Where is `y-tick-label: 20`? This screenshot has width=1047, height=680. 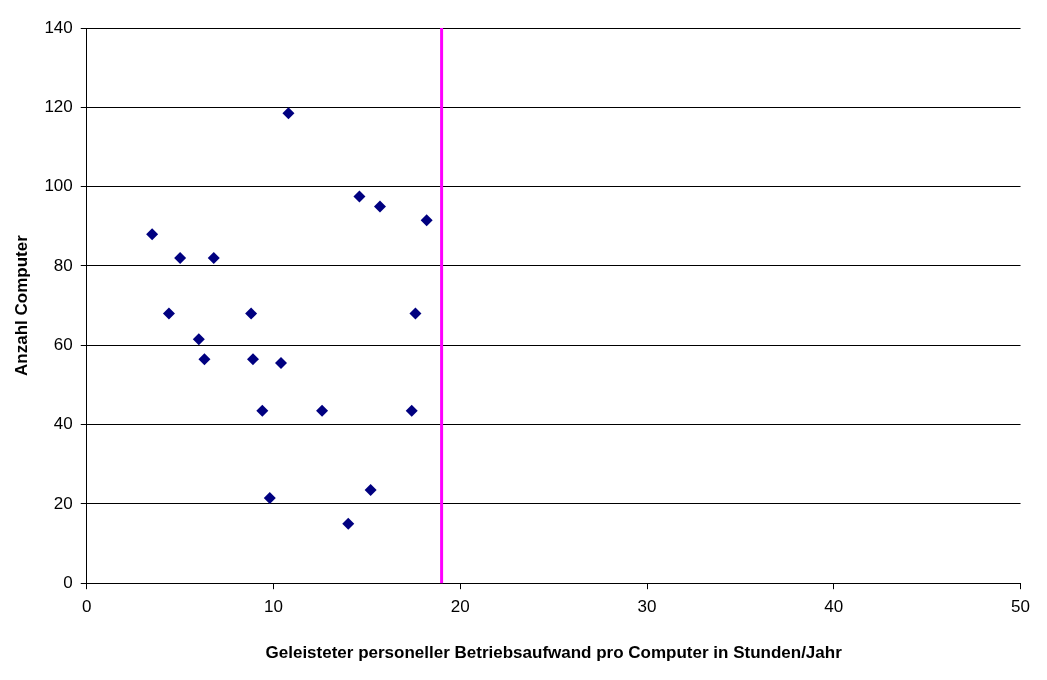 y-tick-label: 20 is located at coordinates (63, 503).